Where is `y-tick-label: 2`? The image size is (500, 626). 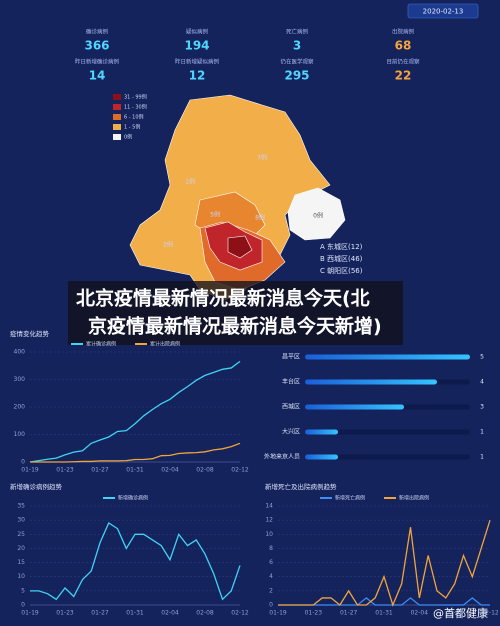
y-tick-label: 2 is located at coordinates (271, 590).